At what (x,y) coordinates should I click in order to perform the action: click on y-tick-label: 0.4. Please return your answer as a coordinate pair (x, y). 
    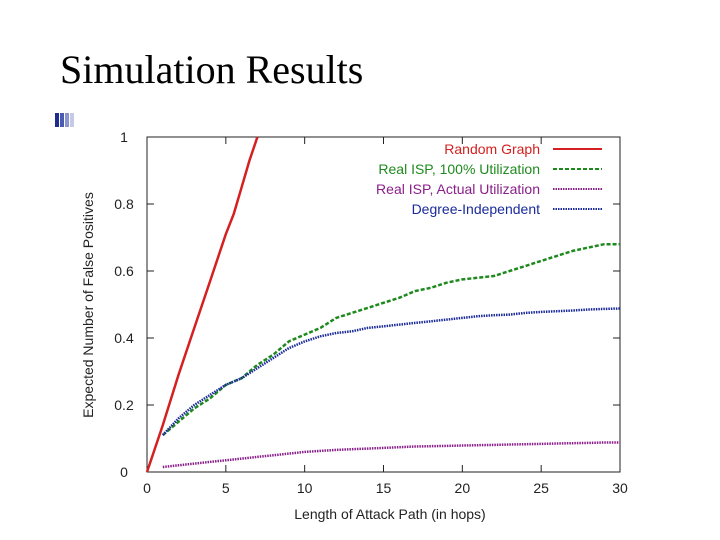
    Looking at the image, I should click on (124, 338).